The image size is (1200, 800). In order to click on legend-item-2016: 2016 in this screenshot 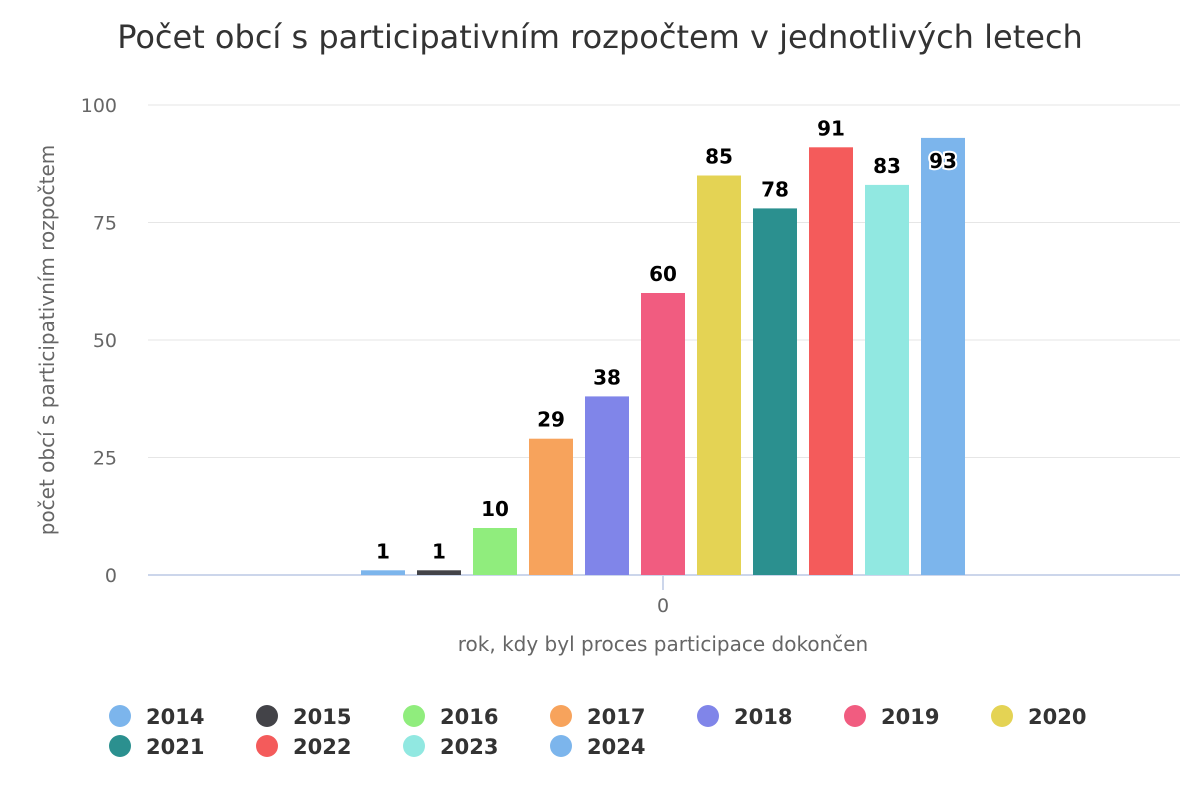, I will do `click(450, 717)`.